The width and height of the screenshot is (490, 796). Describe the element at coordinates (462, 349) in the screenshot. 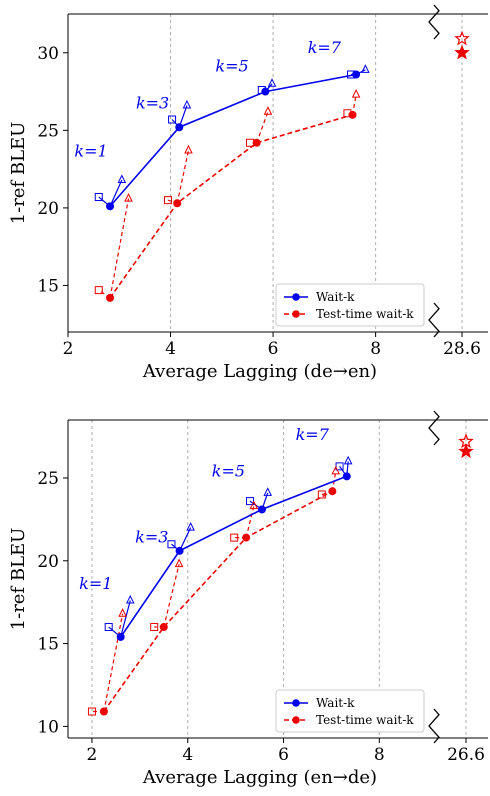

I see `x-break-tick-label: 28.6` at that location.